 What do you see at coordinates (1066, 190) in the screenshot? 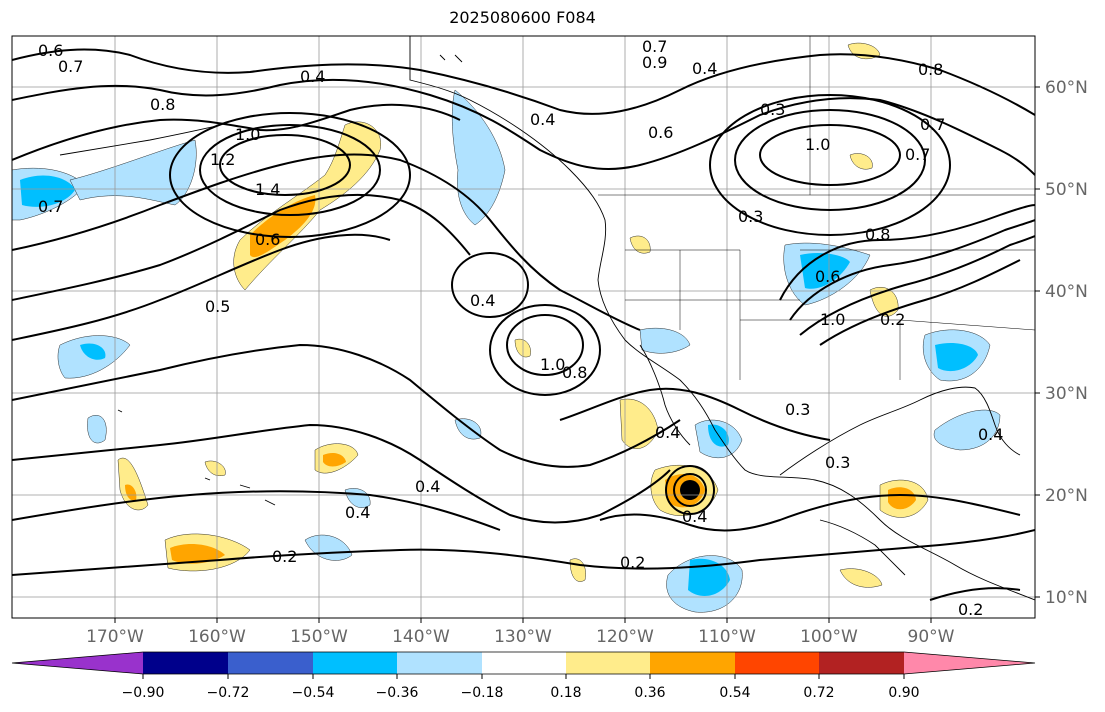
I see `lat-label-50n: 50°N` at bounding box center [1066, 190].